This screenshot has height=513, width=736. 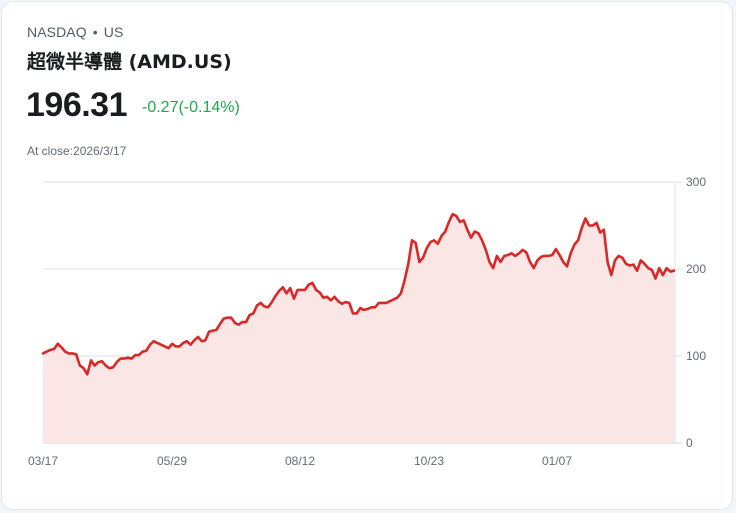 I want to click on x-tick-label: 10/23, so click(x=429, y=461).